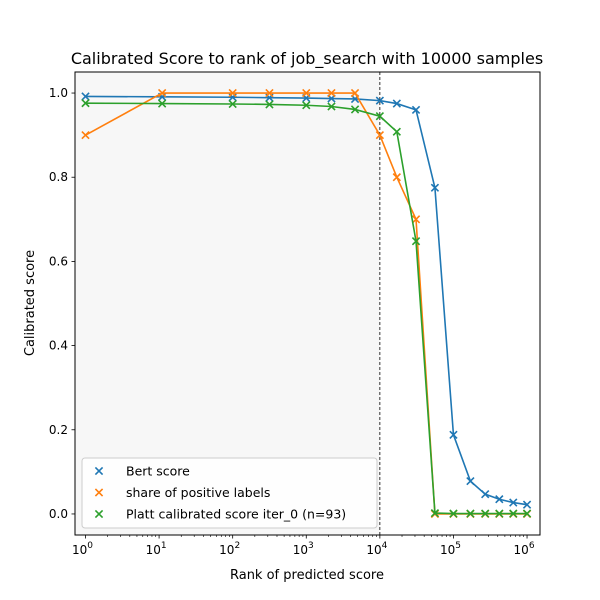 The width and height of the screenshot is (600, 600). Describe the element at coordinates (458, 546) in the screenshot. I see `x-tick-exponent: 5` at that location.